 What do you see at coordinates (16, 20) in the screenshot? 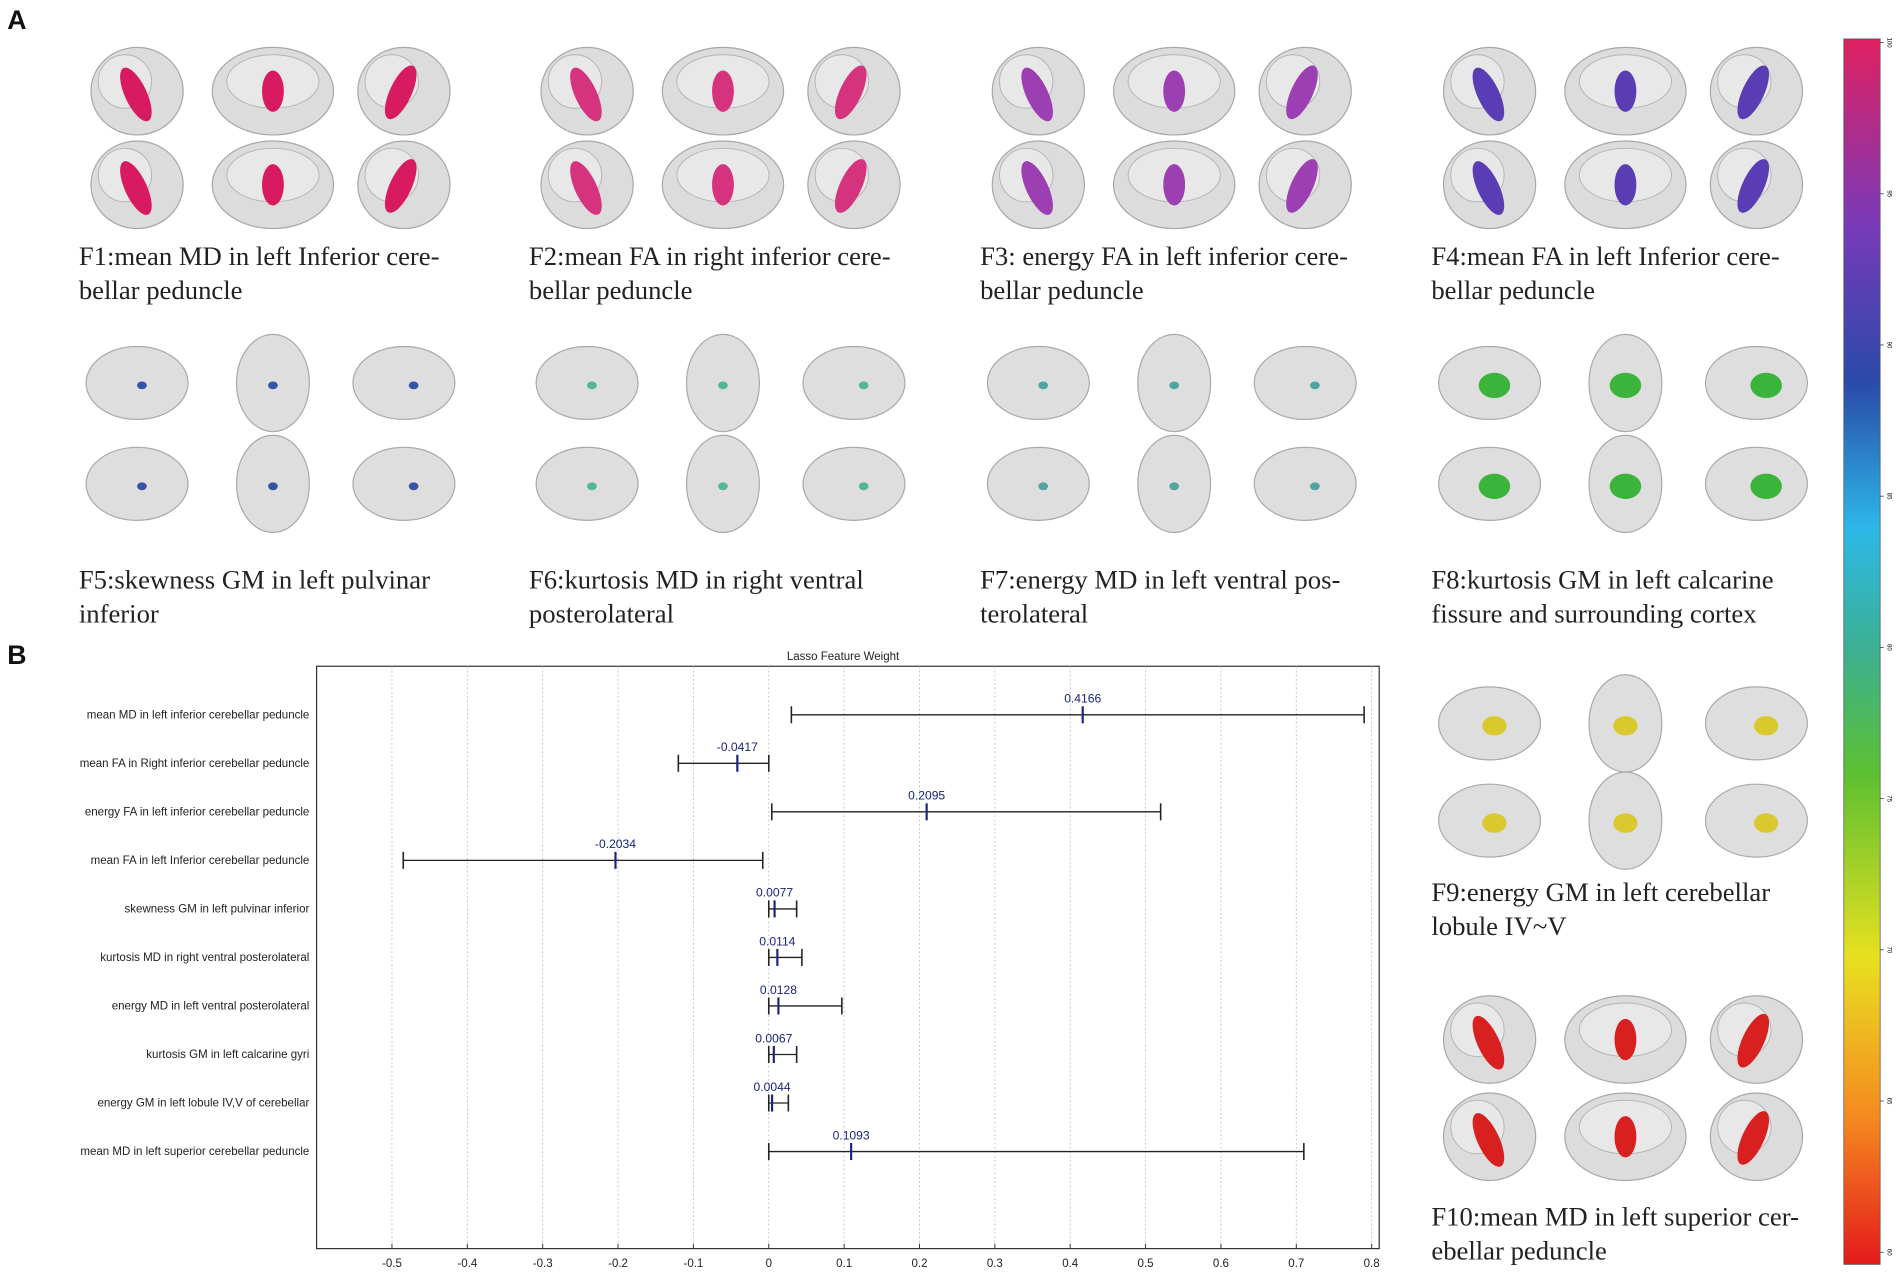
I see `panel-label: A` at bounding box center [16, 20].